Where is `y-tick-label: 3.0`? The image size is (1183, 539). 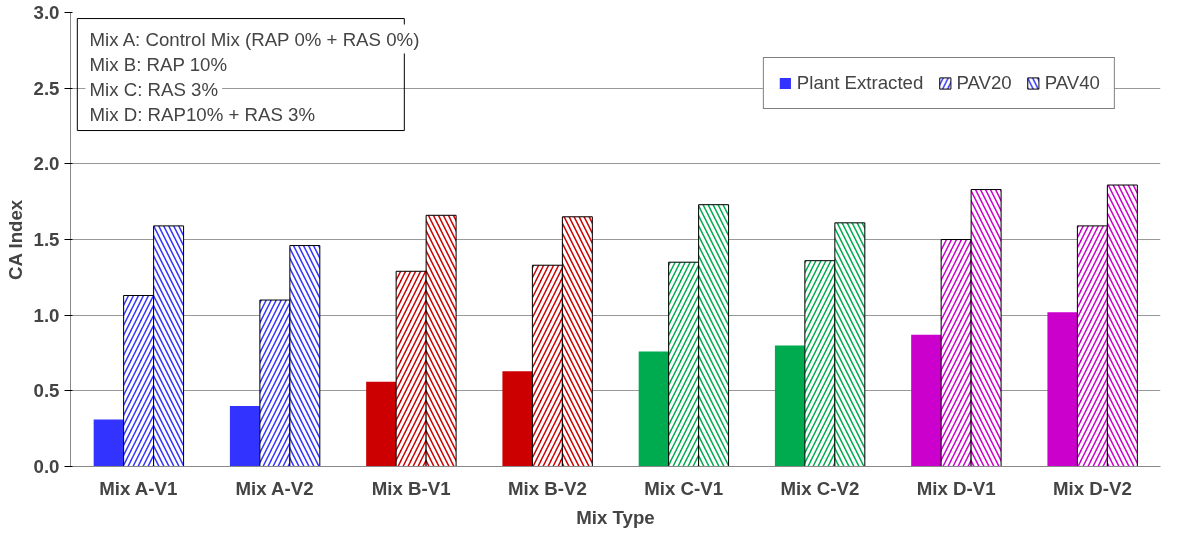 y-tick-label: 3.0 is located at coordinates (46, 12).